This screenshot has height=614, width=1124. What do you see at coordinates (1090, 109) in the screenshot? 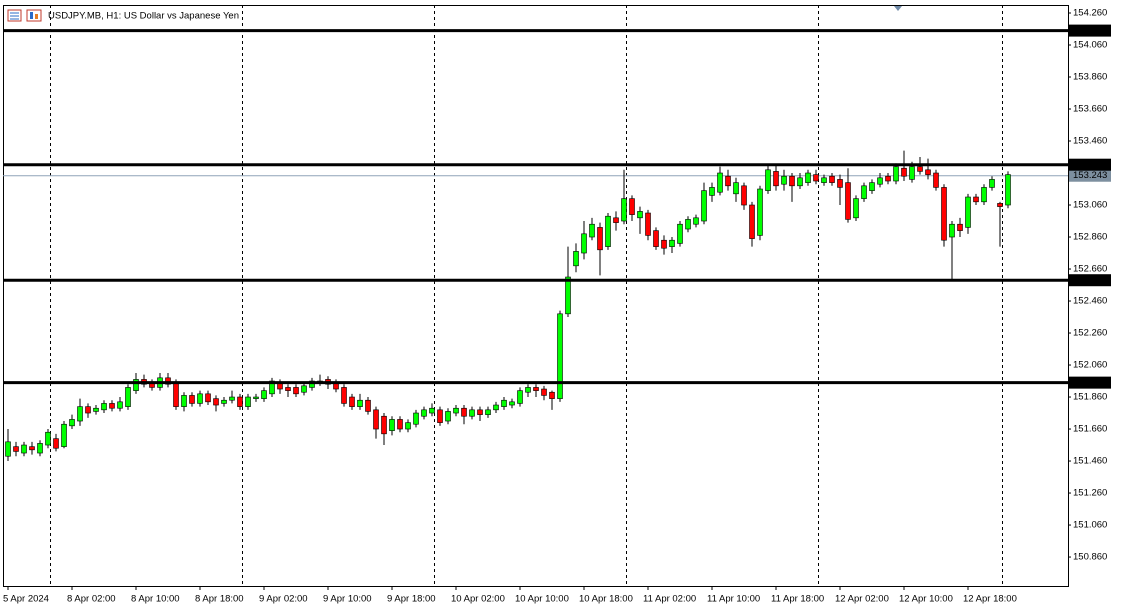
I see `y-tick-label: 153.660` at bounding box center [1090, 109].